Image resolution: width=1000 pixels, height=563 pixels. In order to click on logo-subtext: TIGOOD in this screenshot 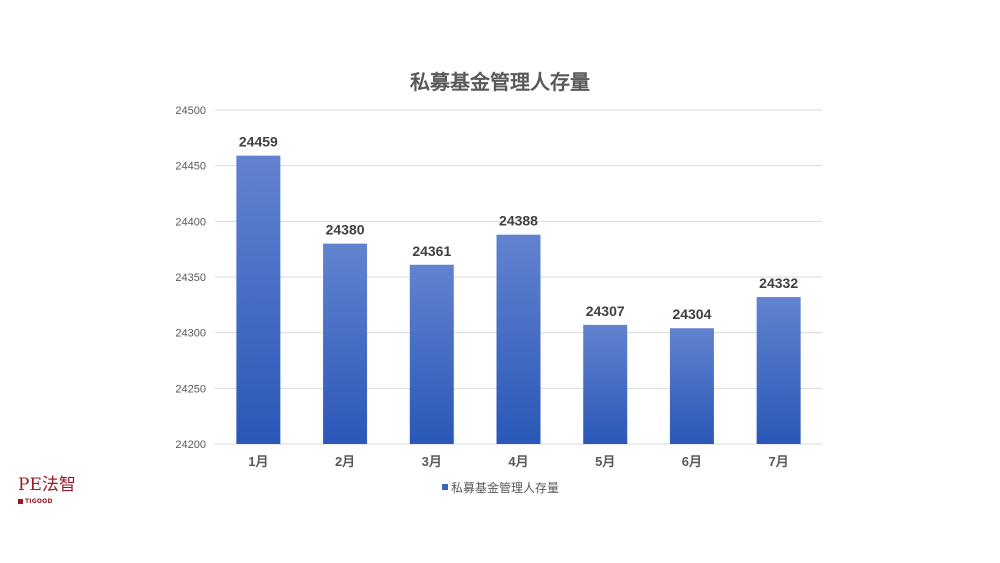, I will do `click(39, 501)`.